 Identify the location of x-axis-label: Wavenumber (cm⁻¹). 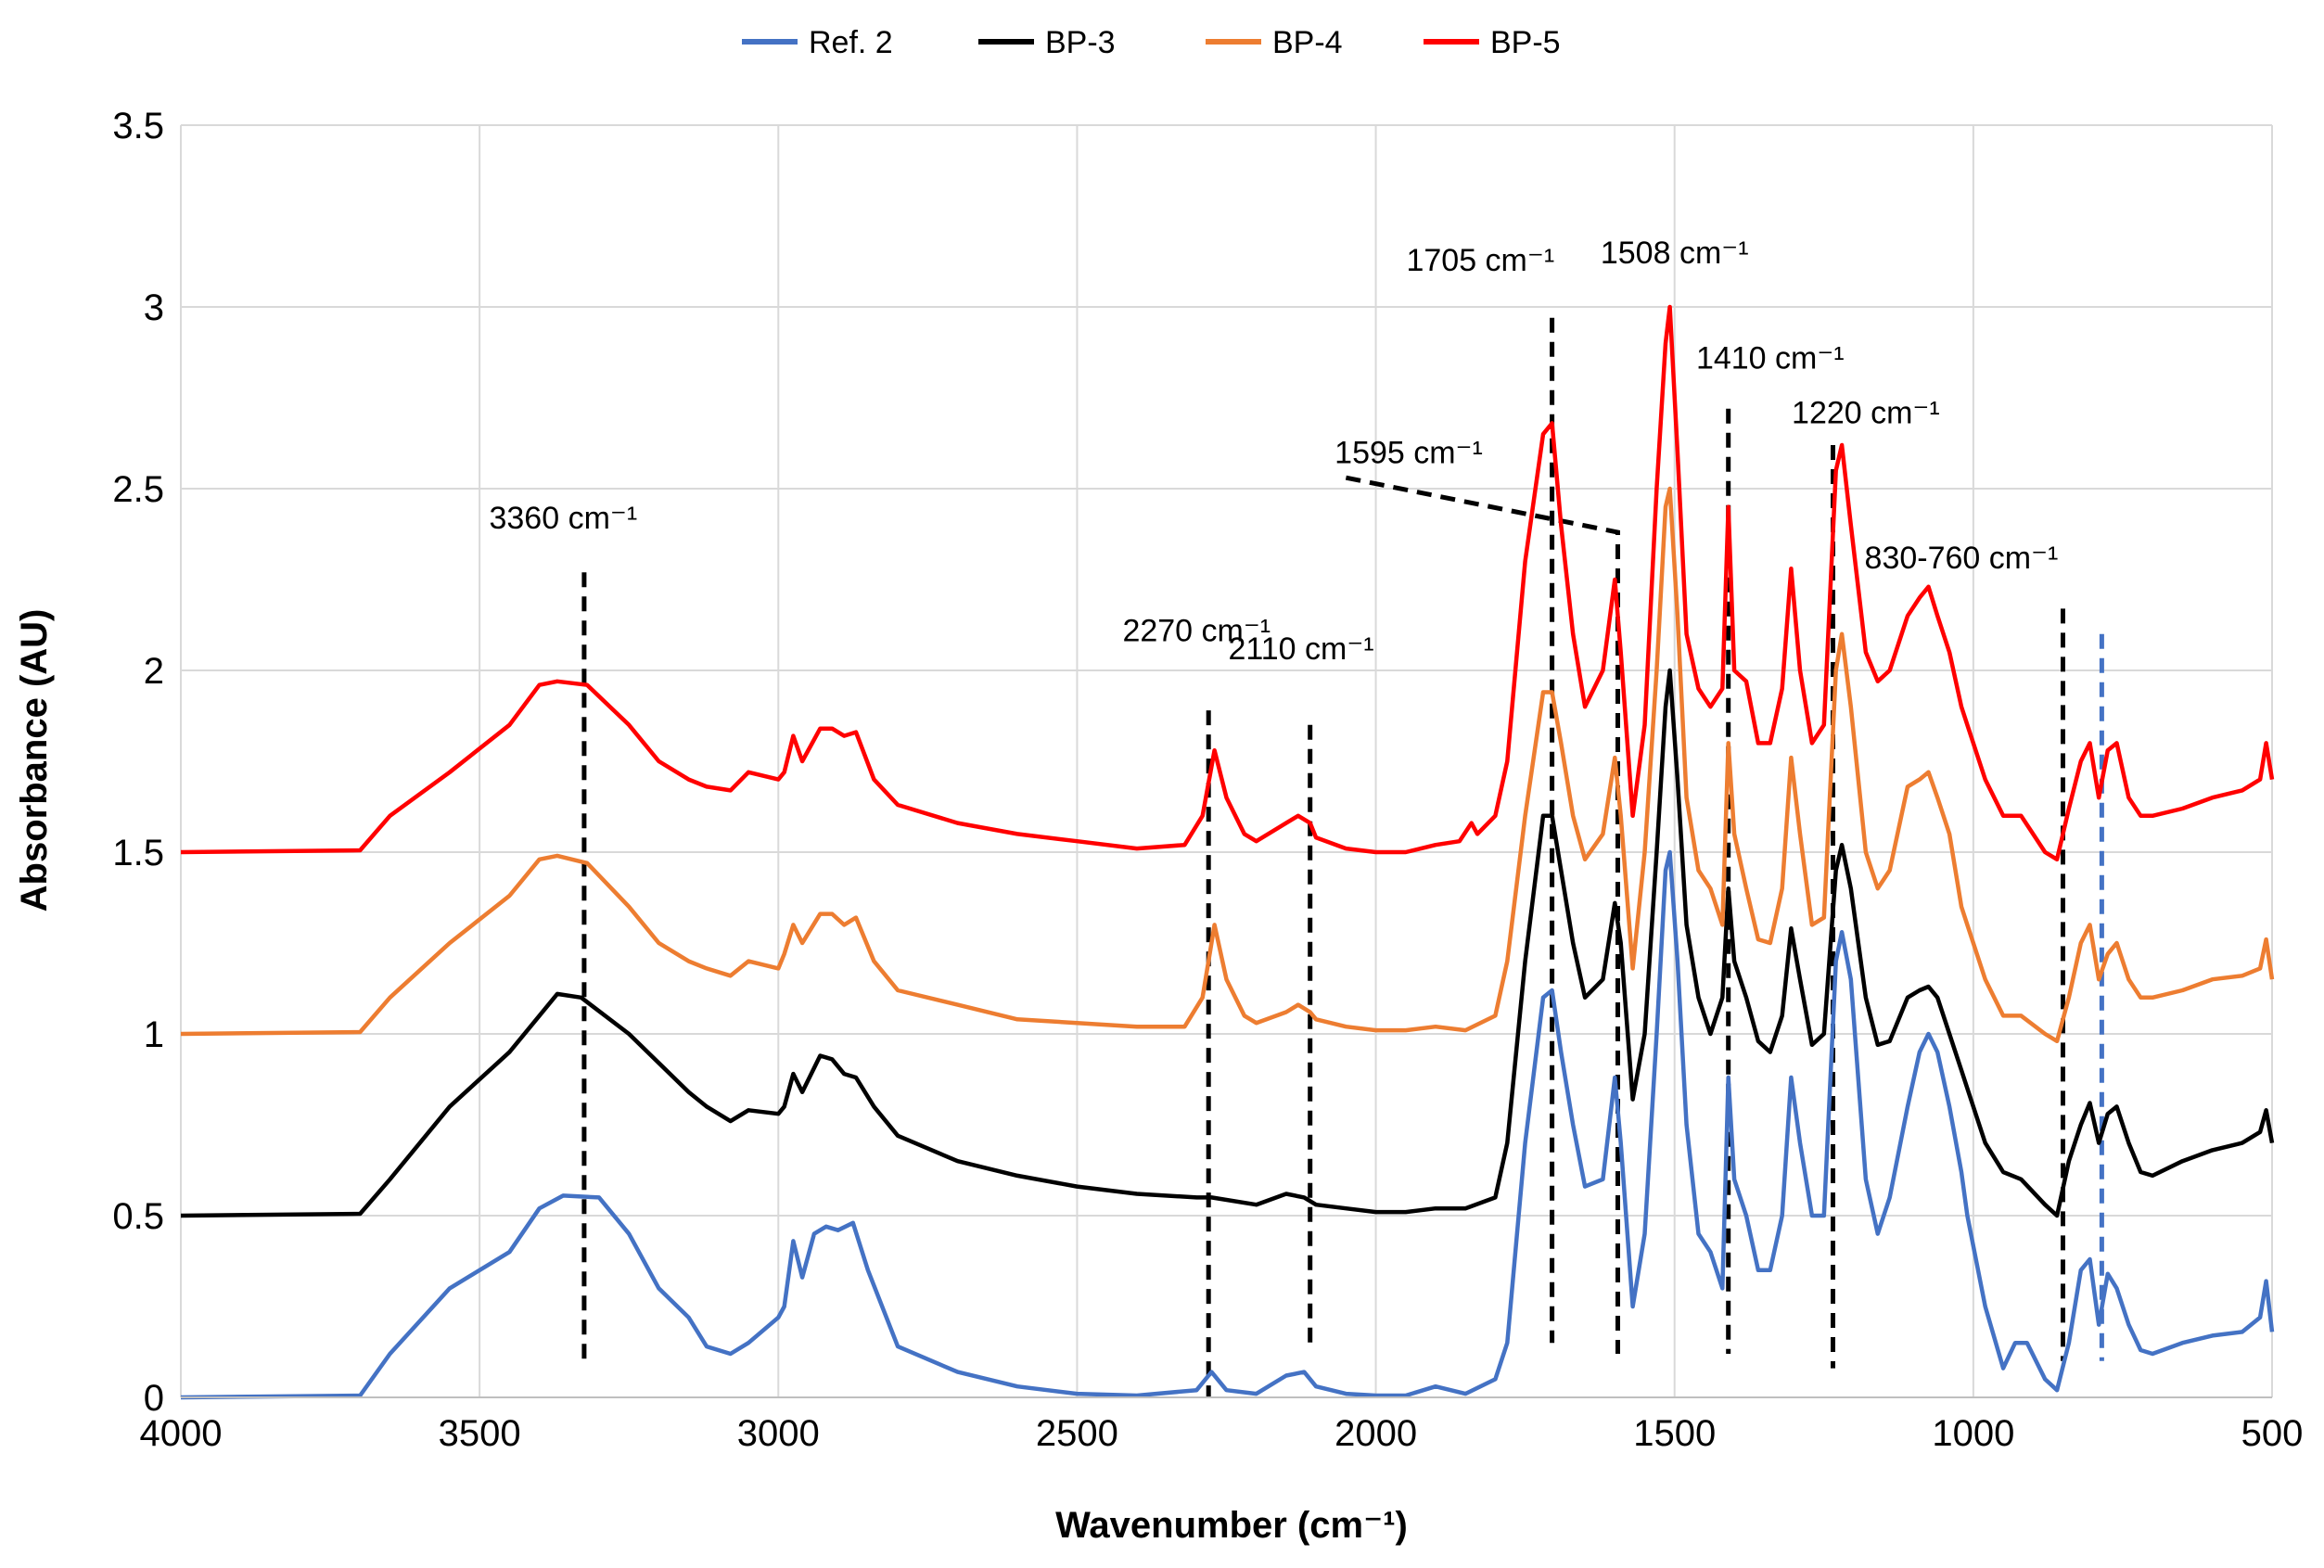
(1231, 1525).